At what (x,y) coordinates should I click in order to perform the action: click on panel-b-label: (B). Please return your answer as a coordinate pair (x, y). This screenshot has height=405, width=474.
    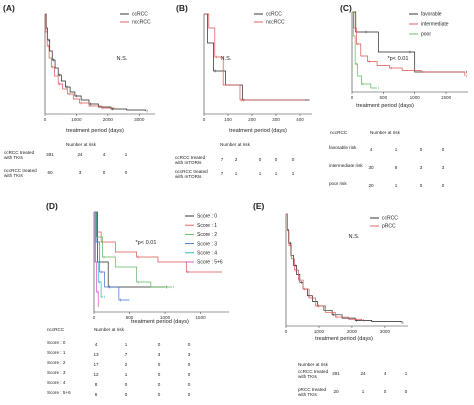
    Looking at the image, I should click on (182, 8).